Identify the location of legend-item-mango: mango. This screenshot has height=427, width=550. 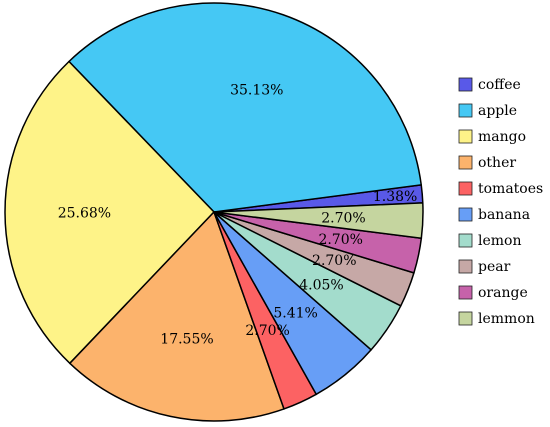
(492, 137).